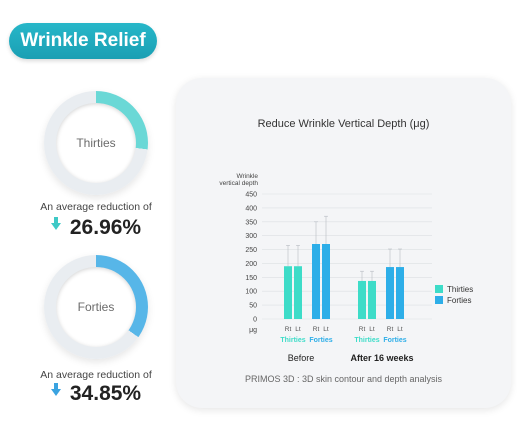 This screenshot has height=426, width=517. Describe the element at coordinates (105, 393) in the screenshot. I see `forties-reduction-value: 34.85%` at that location.